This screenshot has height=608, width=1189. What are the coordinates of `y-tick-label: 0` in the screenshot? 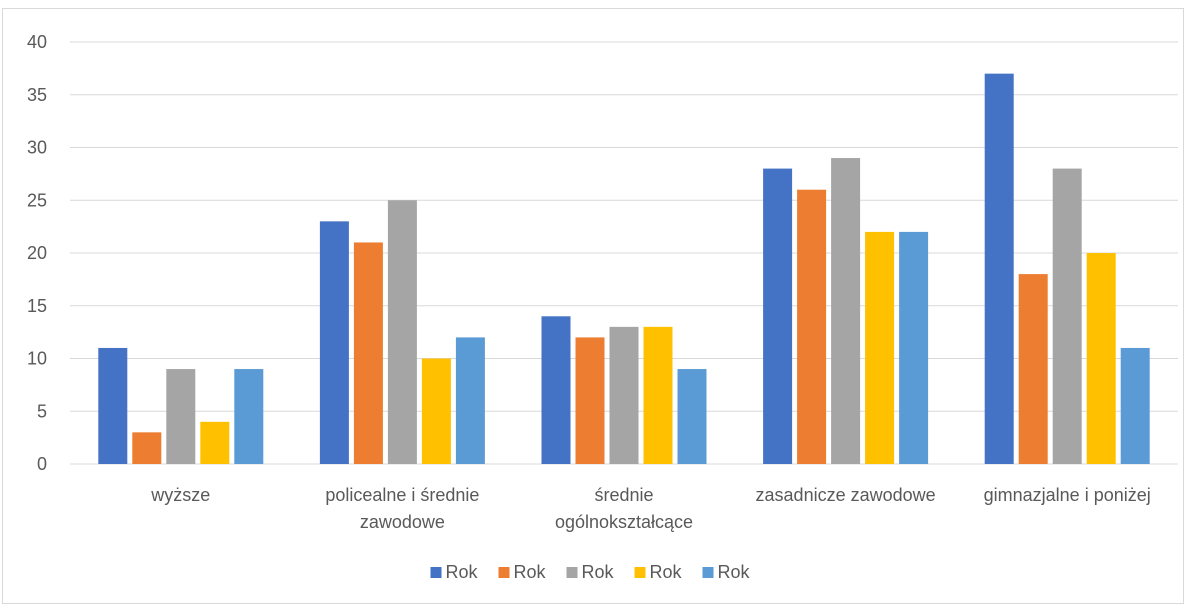 It's located at (42, 464).